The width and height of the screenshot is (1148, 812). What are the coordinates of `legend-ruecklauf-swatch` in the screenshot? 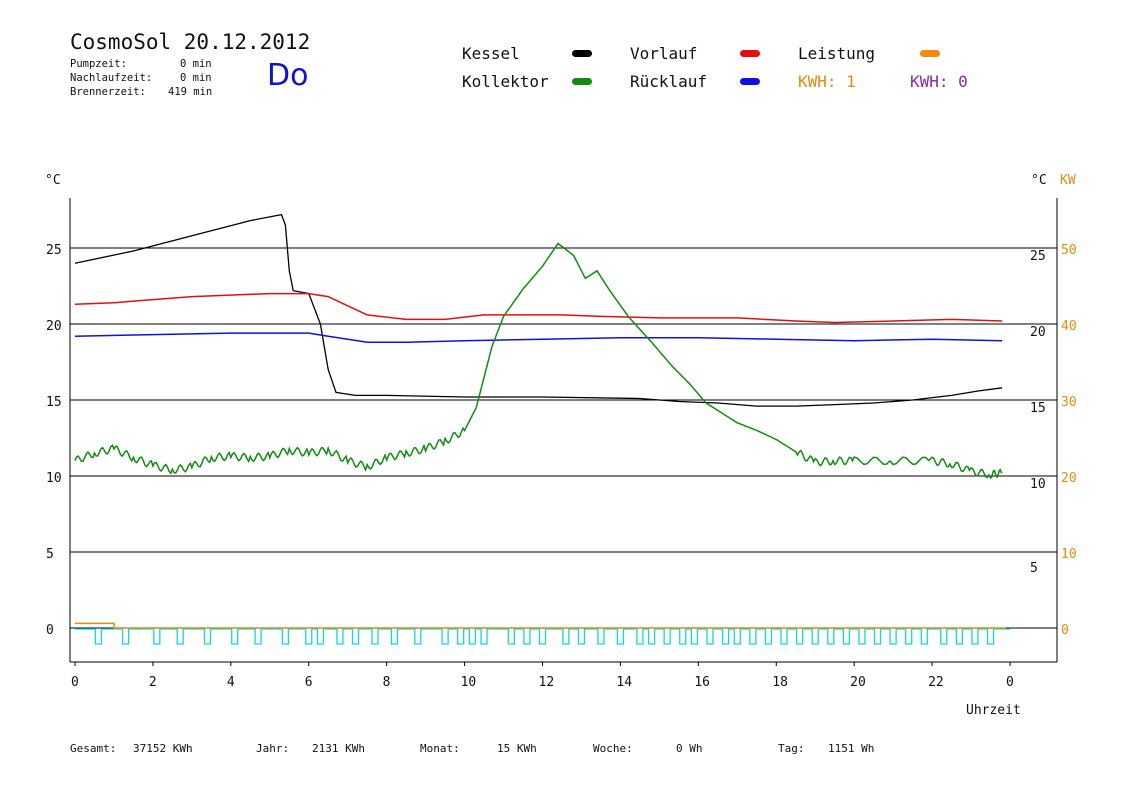 It's located at (750, 81).